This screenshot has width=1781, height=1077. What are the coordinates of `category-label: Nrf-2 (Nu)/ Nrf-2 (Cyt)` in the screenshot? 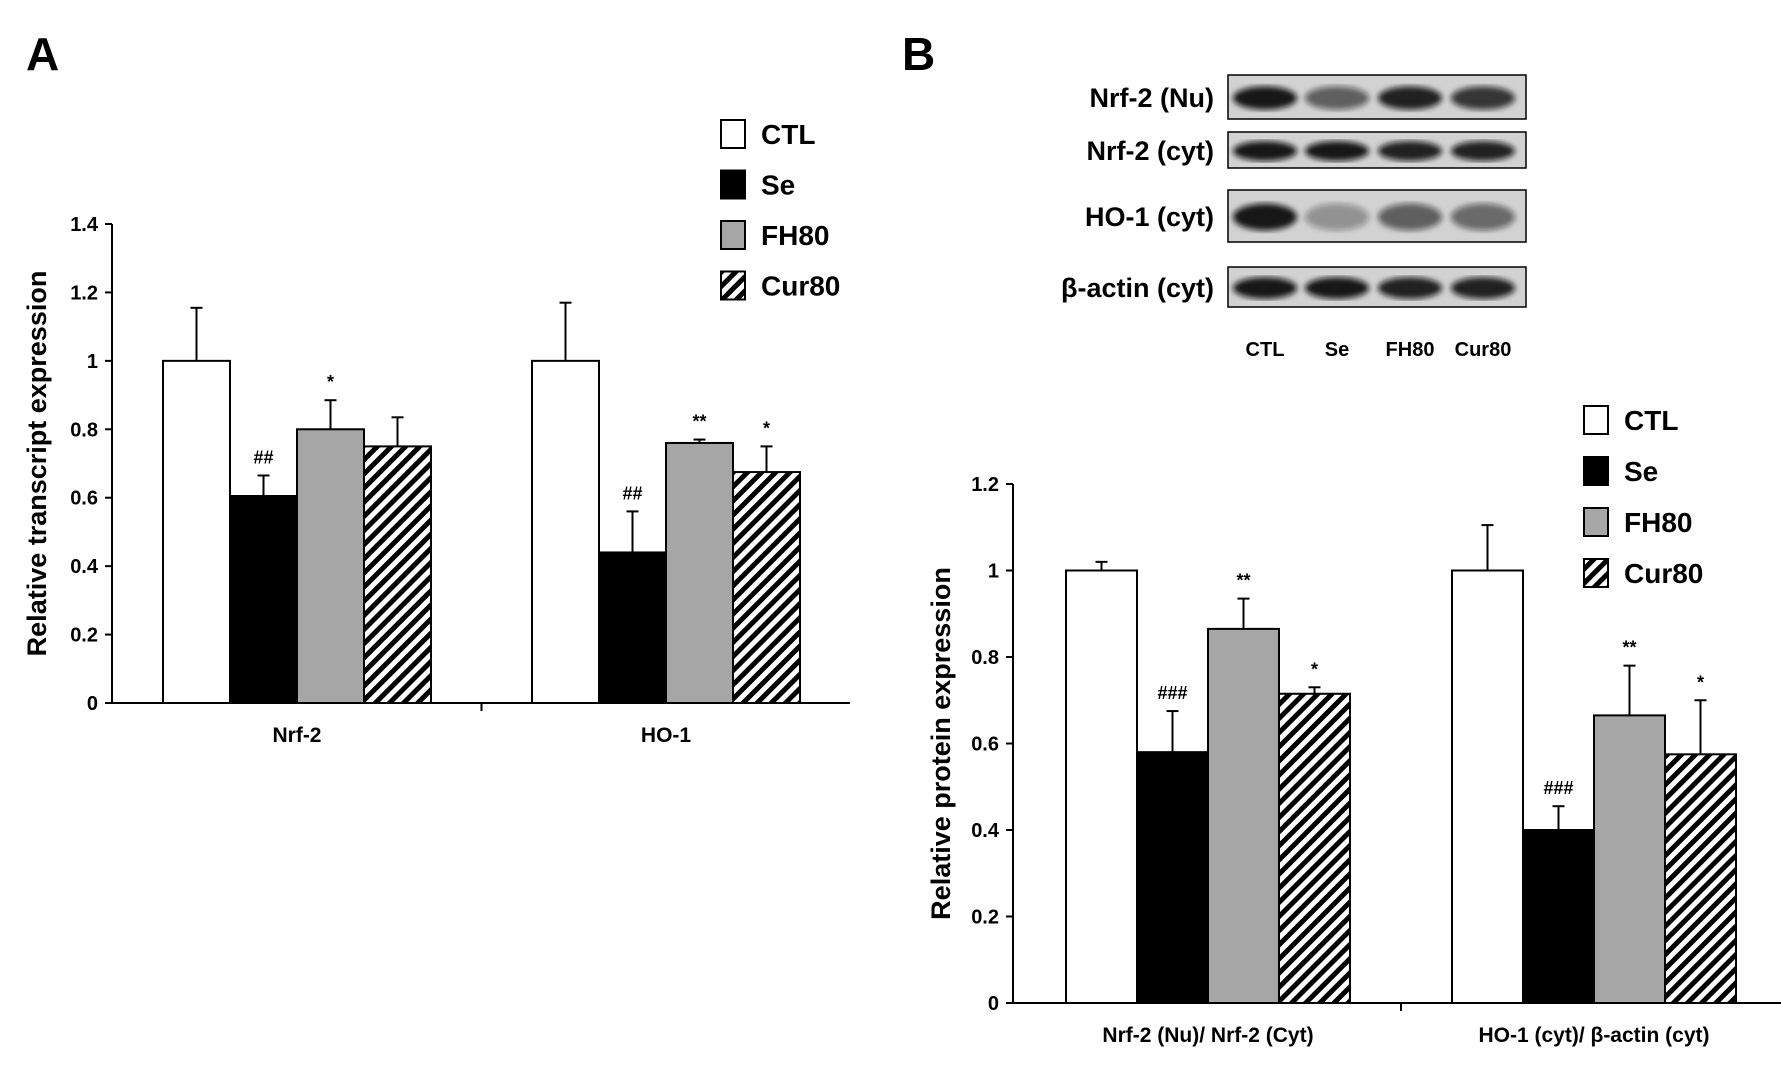 It's located at (1207, 1035).